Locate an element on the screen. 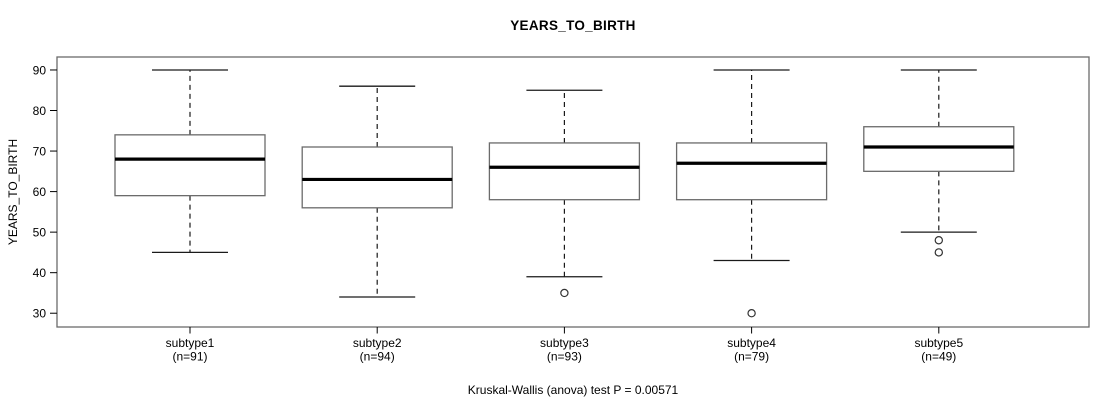 Image resolution: width=1100 pixels, height=400 pixels. y-tick-label: 70 is located at coordinates (40, 152).